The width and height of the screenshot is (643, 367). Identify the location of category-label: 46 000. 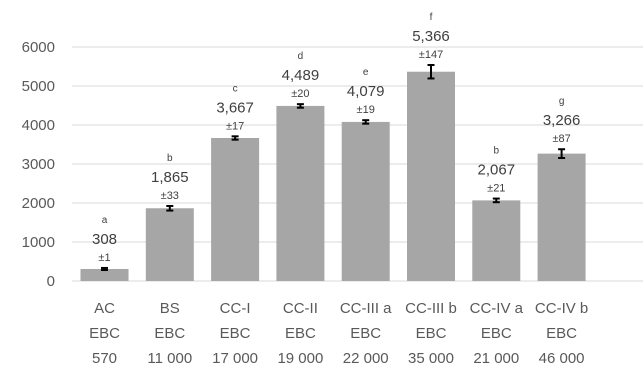
(562, 358).